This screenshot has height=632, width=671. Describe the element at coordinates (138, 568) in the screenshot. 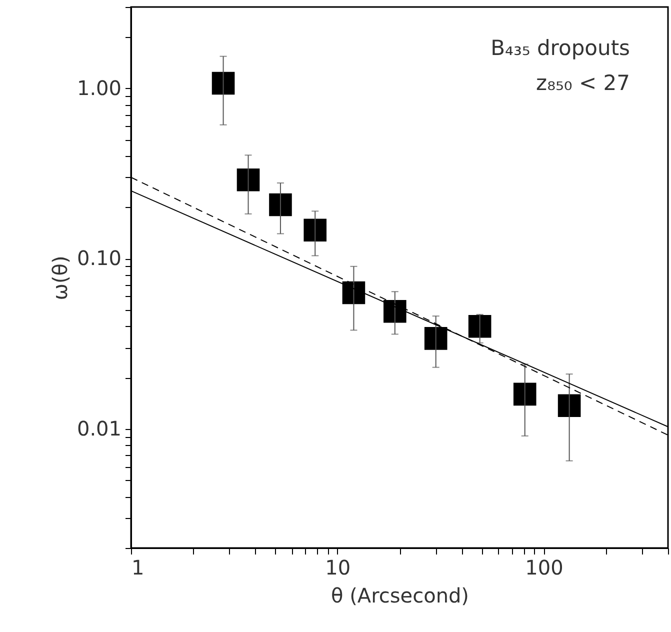

I see `x-tick-label: 1` at that location.